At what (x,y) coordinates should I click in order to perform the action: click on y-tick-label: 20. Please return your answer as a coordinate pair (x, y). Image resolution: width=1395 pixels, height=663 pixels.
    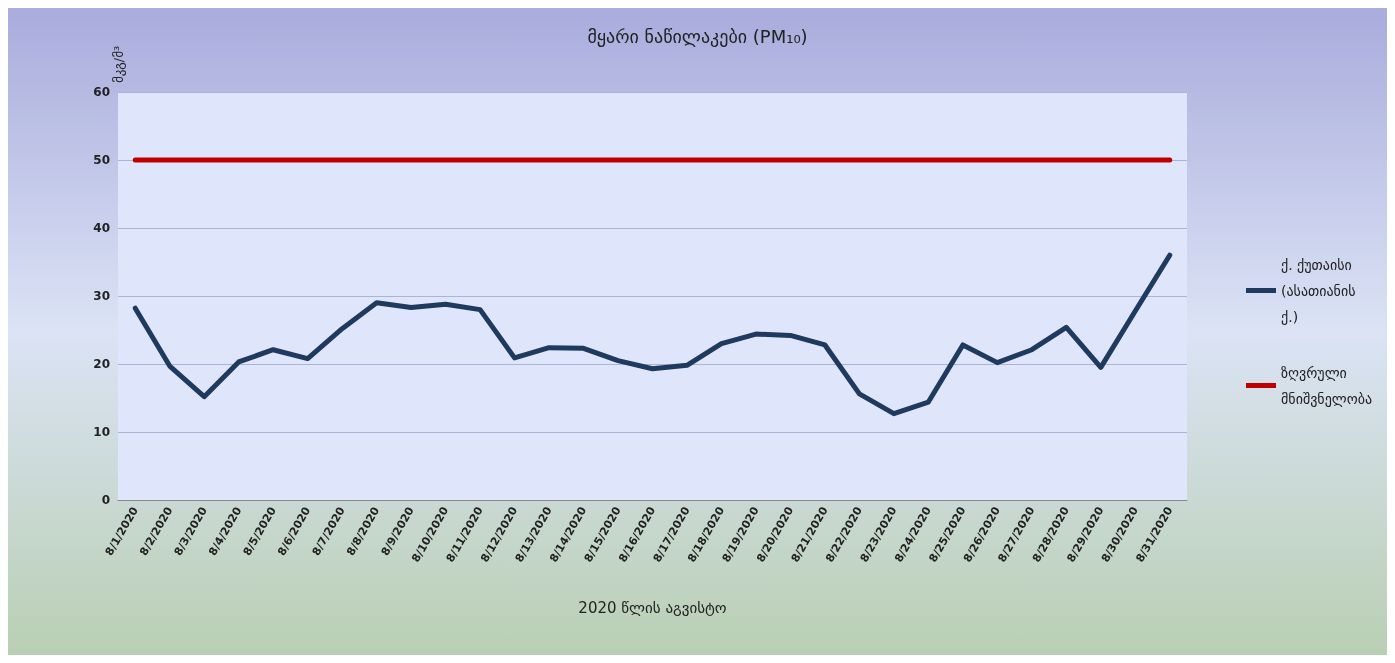
    Looking at the image, I should click on (101, 364).